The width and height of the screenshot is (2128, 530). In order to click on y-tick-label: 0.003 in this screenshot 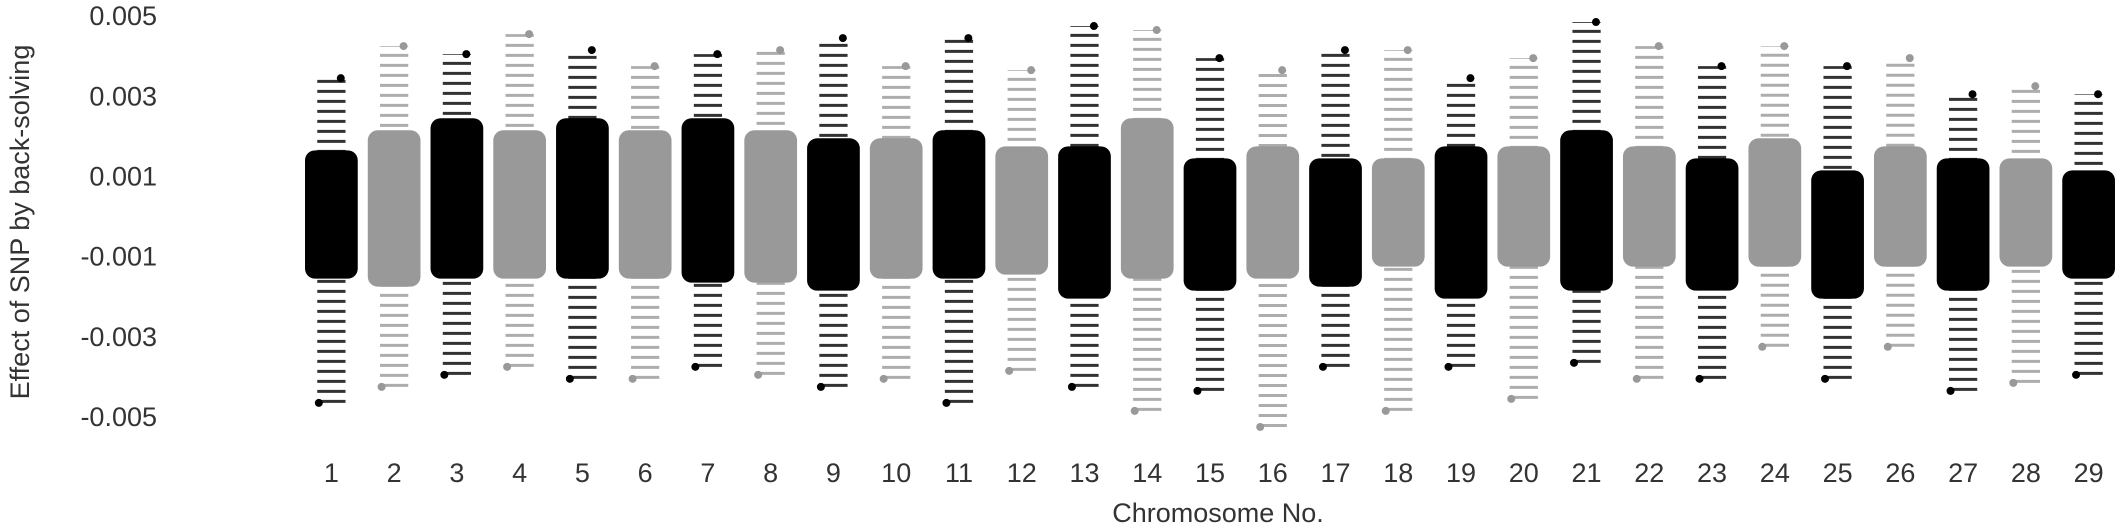, I will do `click(123, 96)`.